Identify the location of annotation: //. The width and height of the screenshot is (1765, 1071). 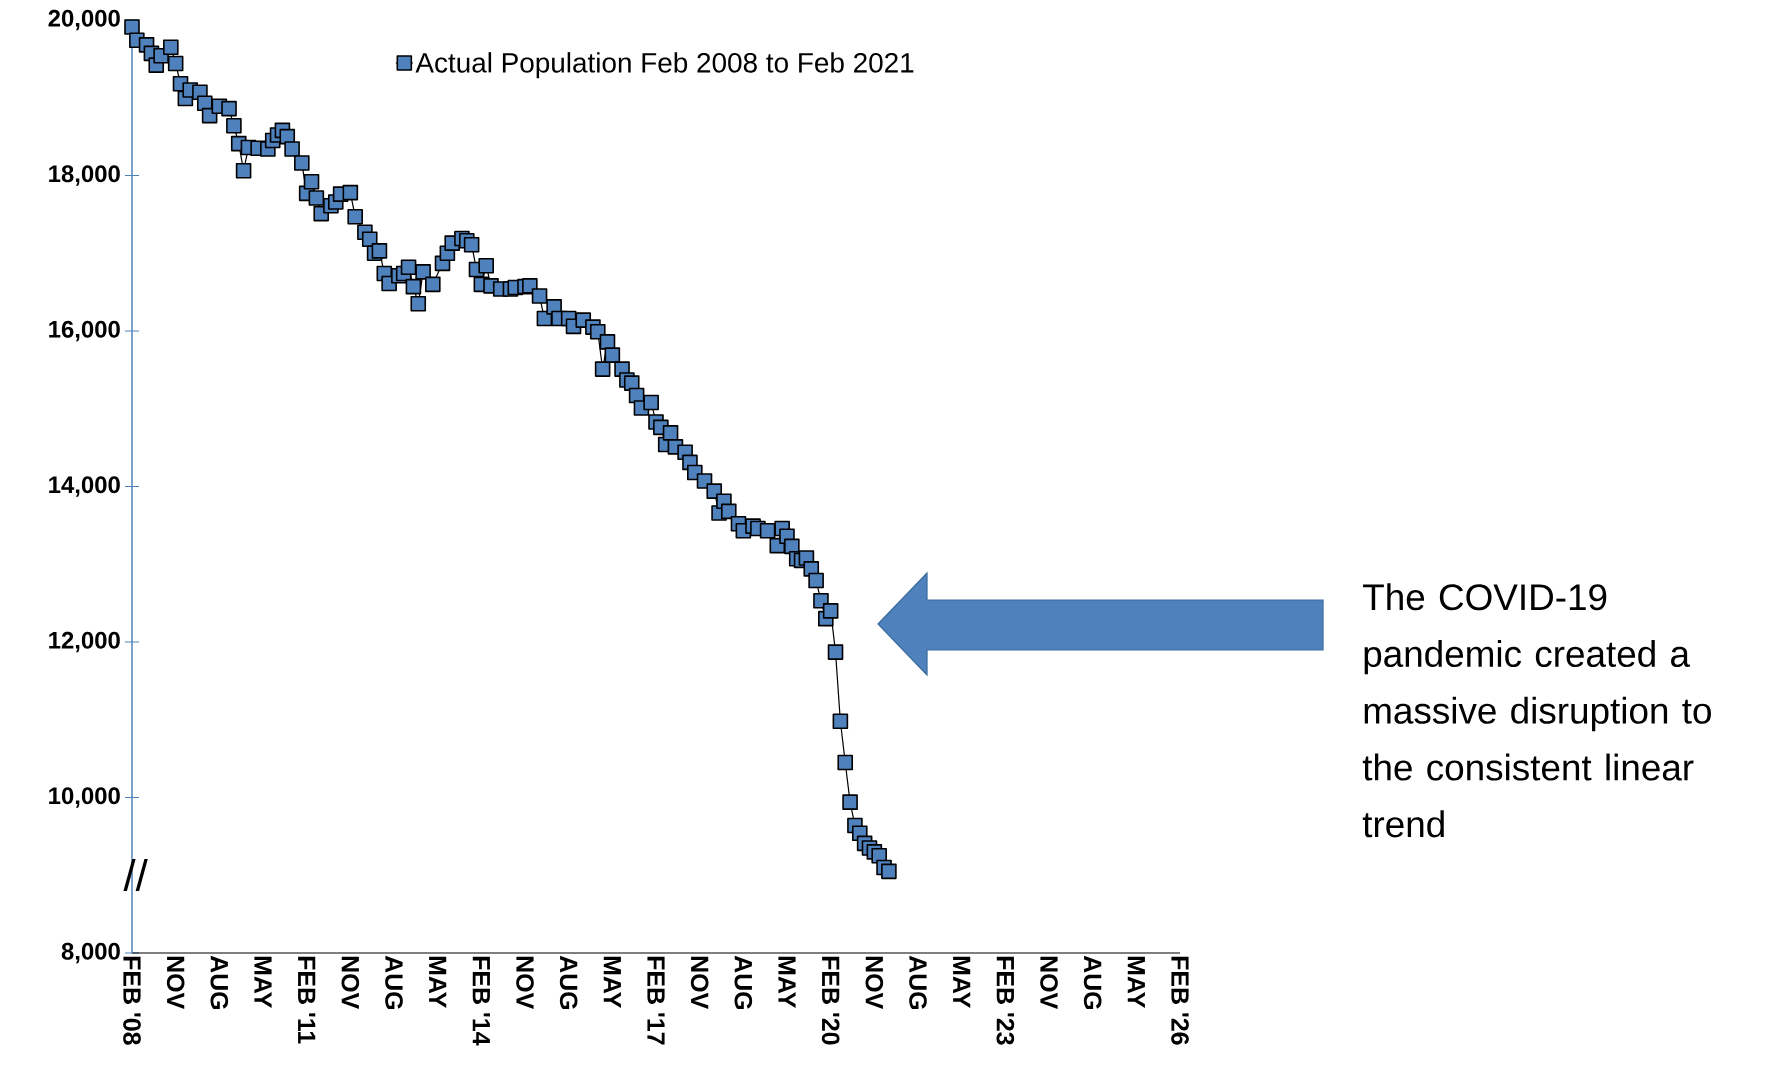
(135, 875).